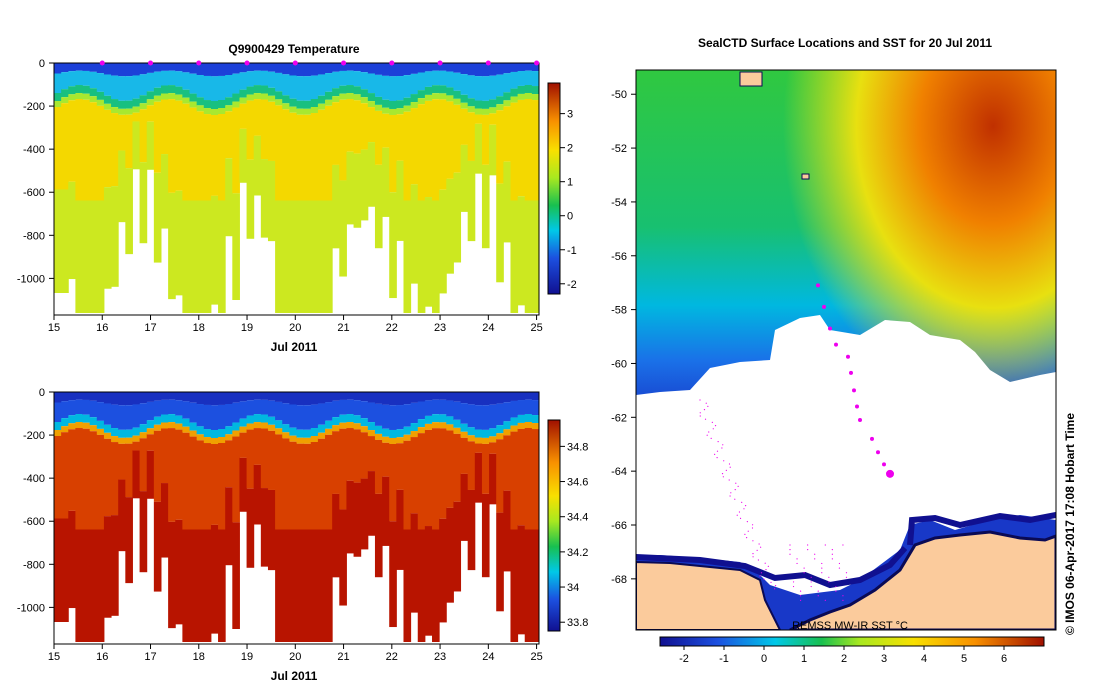 The image size is (1099, 700). Describe the element at coordinates (619, 526) in the screenshot. I see `map-lat-tick-label: -66` at that location.